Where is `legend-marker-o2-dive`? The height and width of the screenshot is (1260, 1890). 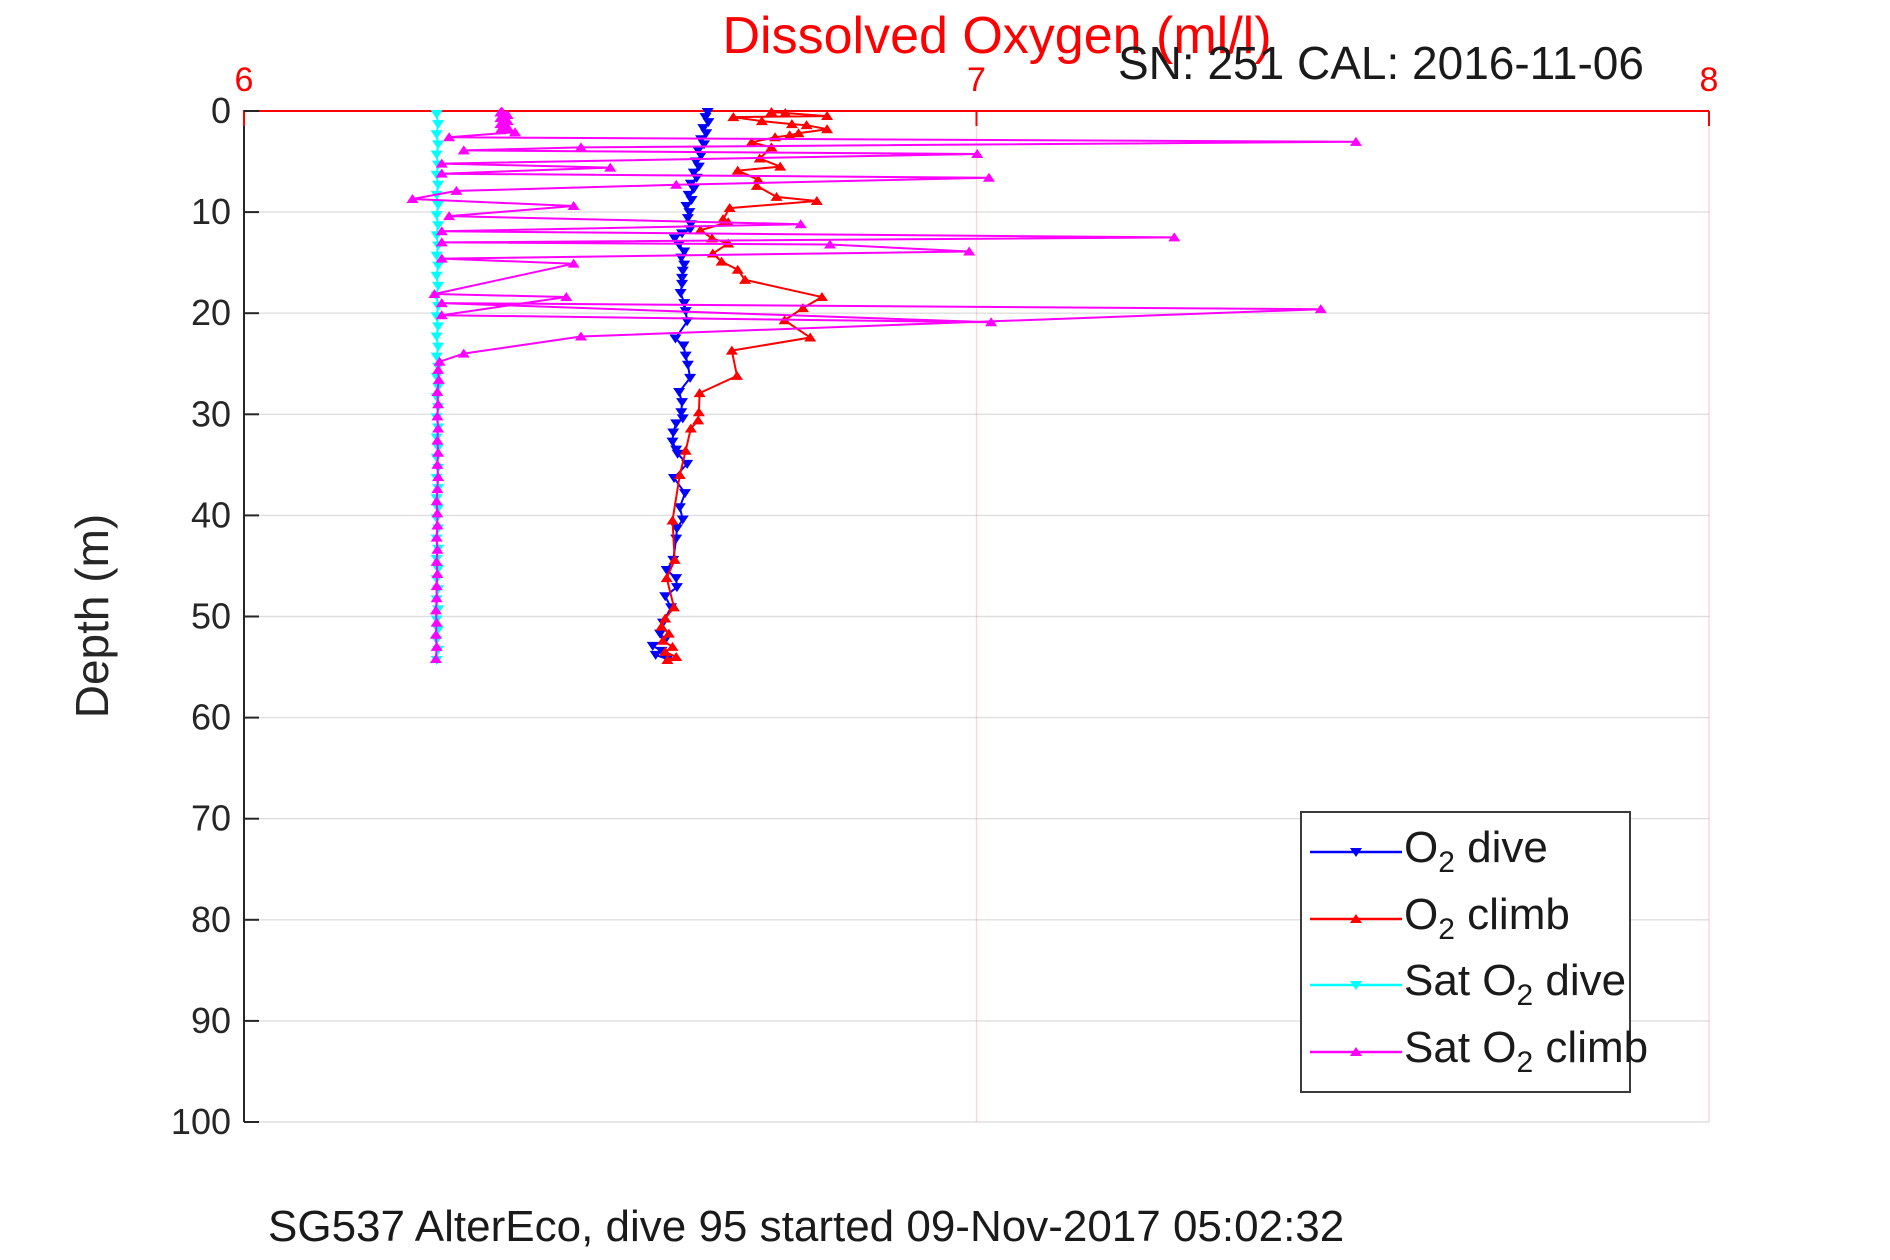
legend-marker-o2-dive is located at coordinates (1356, 853).